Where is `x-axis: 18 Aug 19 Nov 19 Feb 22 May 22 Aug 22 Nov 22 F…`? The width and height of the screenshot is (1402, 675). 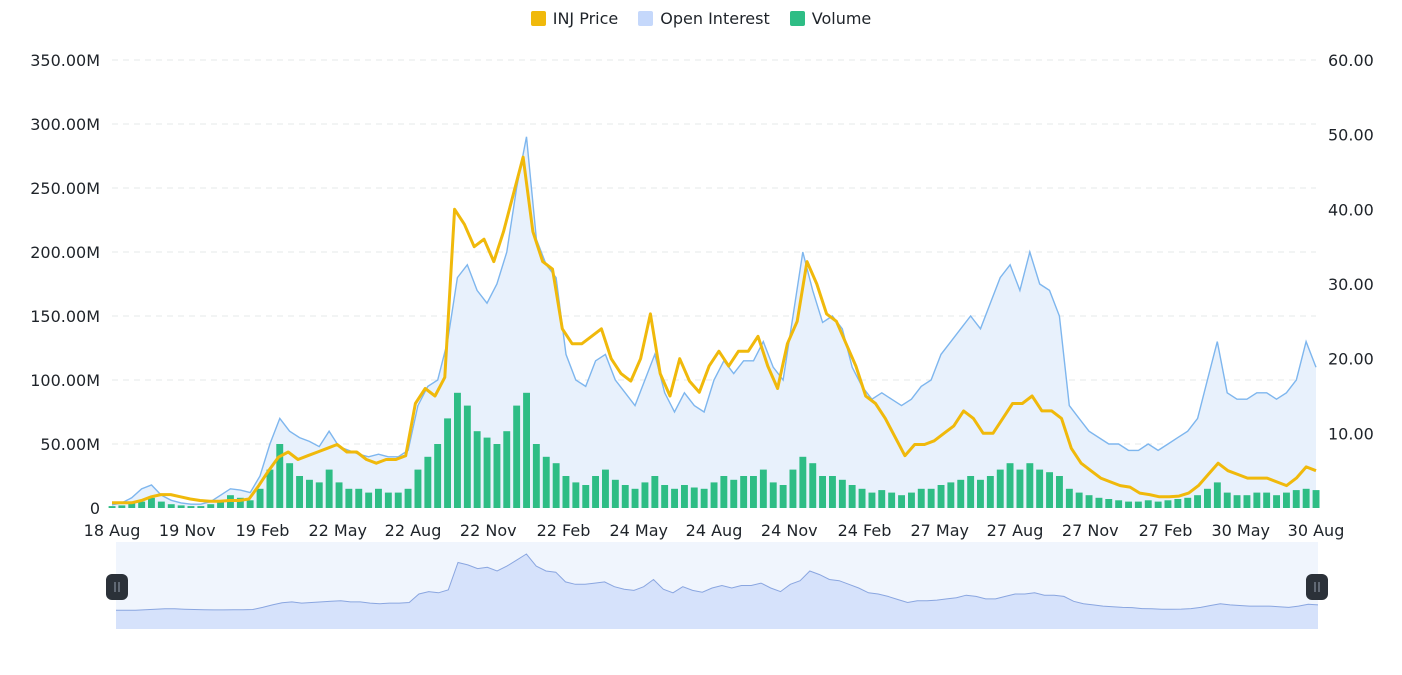 x-axis: 18 Aug 19 Nov 19 Feb 22 May 22 Aug 22 Nov 22 F… is located at coordinates (714, 530).